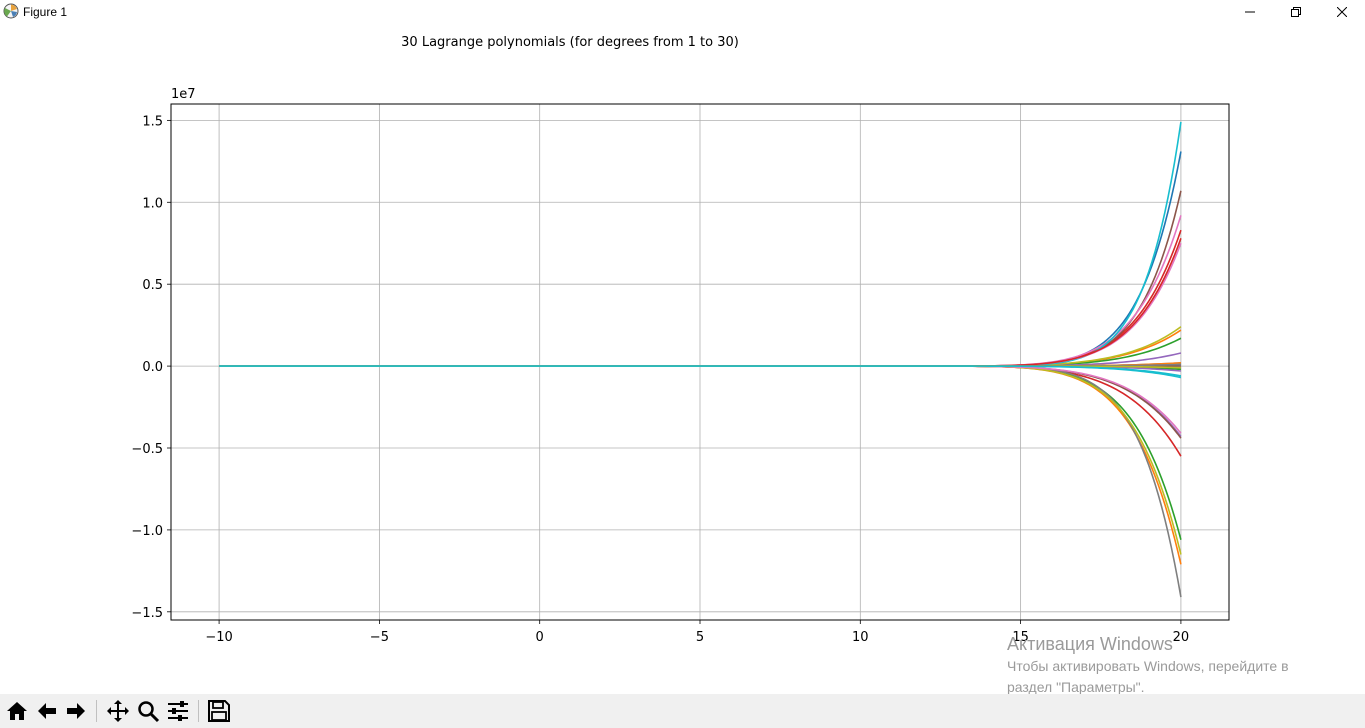  What do you see at coordinates (1020, 637) in the screenshot?
I see `x-tick-label: 15` at bounding box center [1020, 637].